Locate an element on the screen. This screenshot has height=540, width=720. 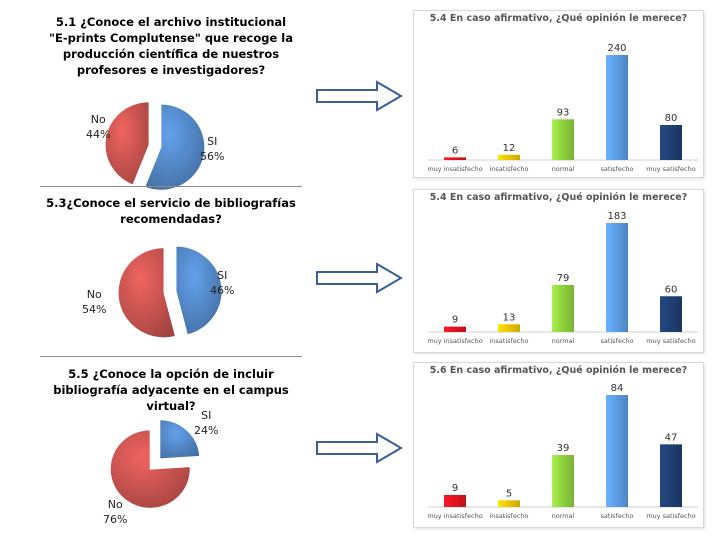
bar-value-label: 6 is located at coordinates (455, 150).